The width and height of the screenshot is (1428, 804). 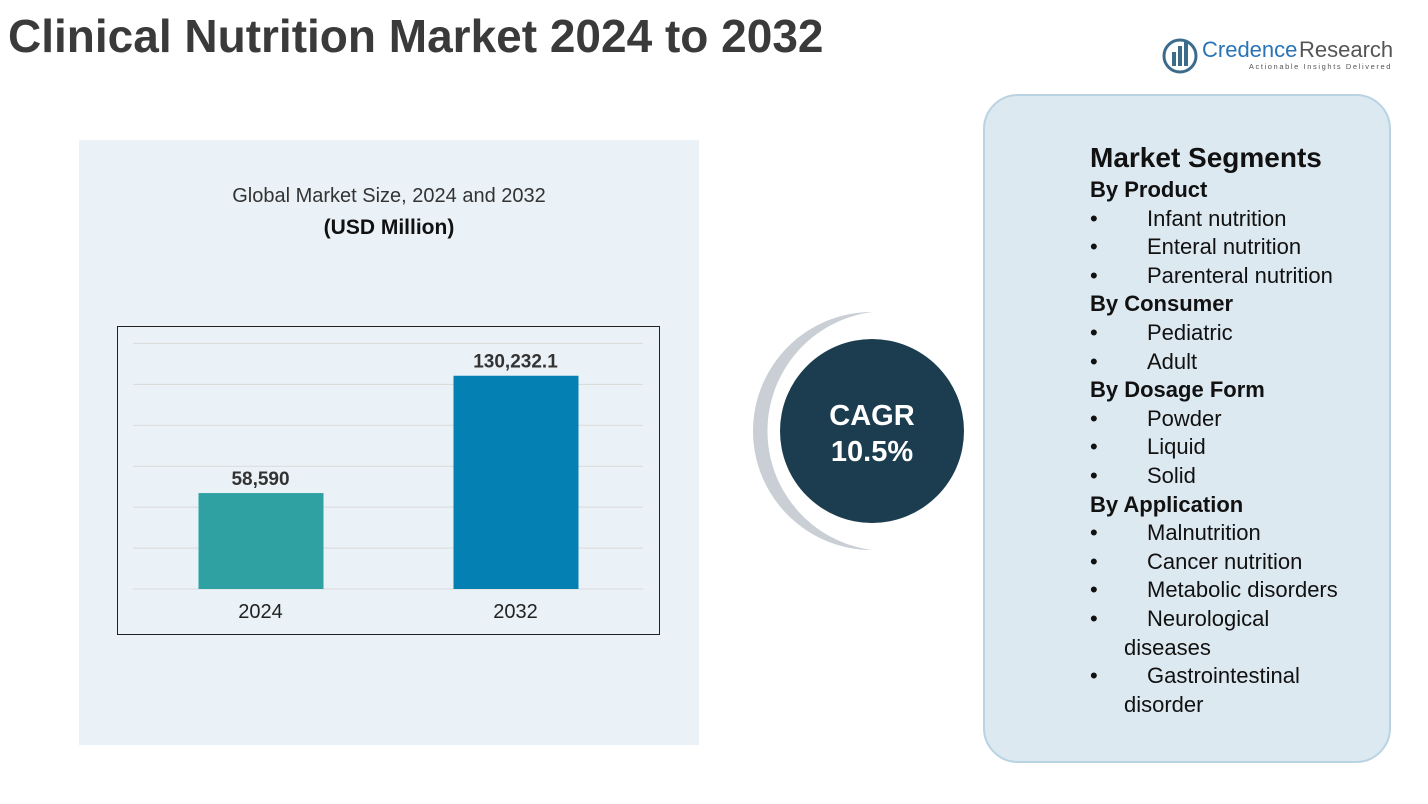 I want to click on cagr-circle, so click(x=872, y=431).